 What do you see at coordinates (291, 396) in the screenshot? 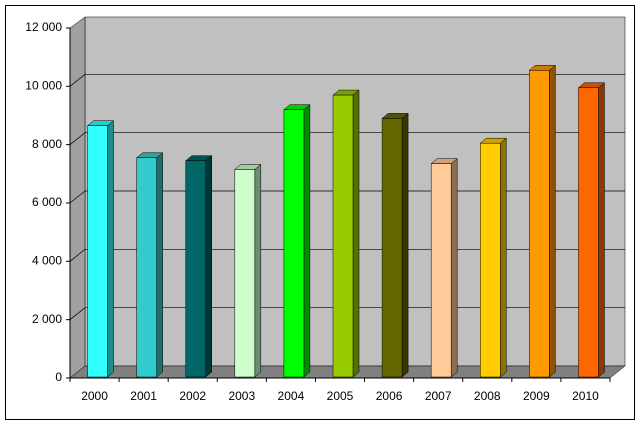
I see `x-tick-label: 2004` at bounding box center [291, 396].